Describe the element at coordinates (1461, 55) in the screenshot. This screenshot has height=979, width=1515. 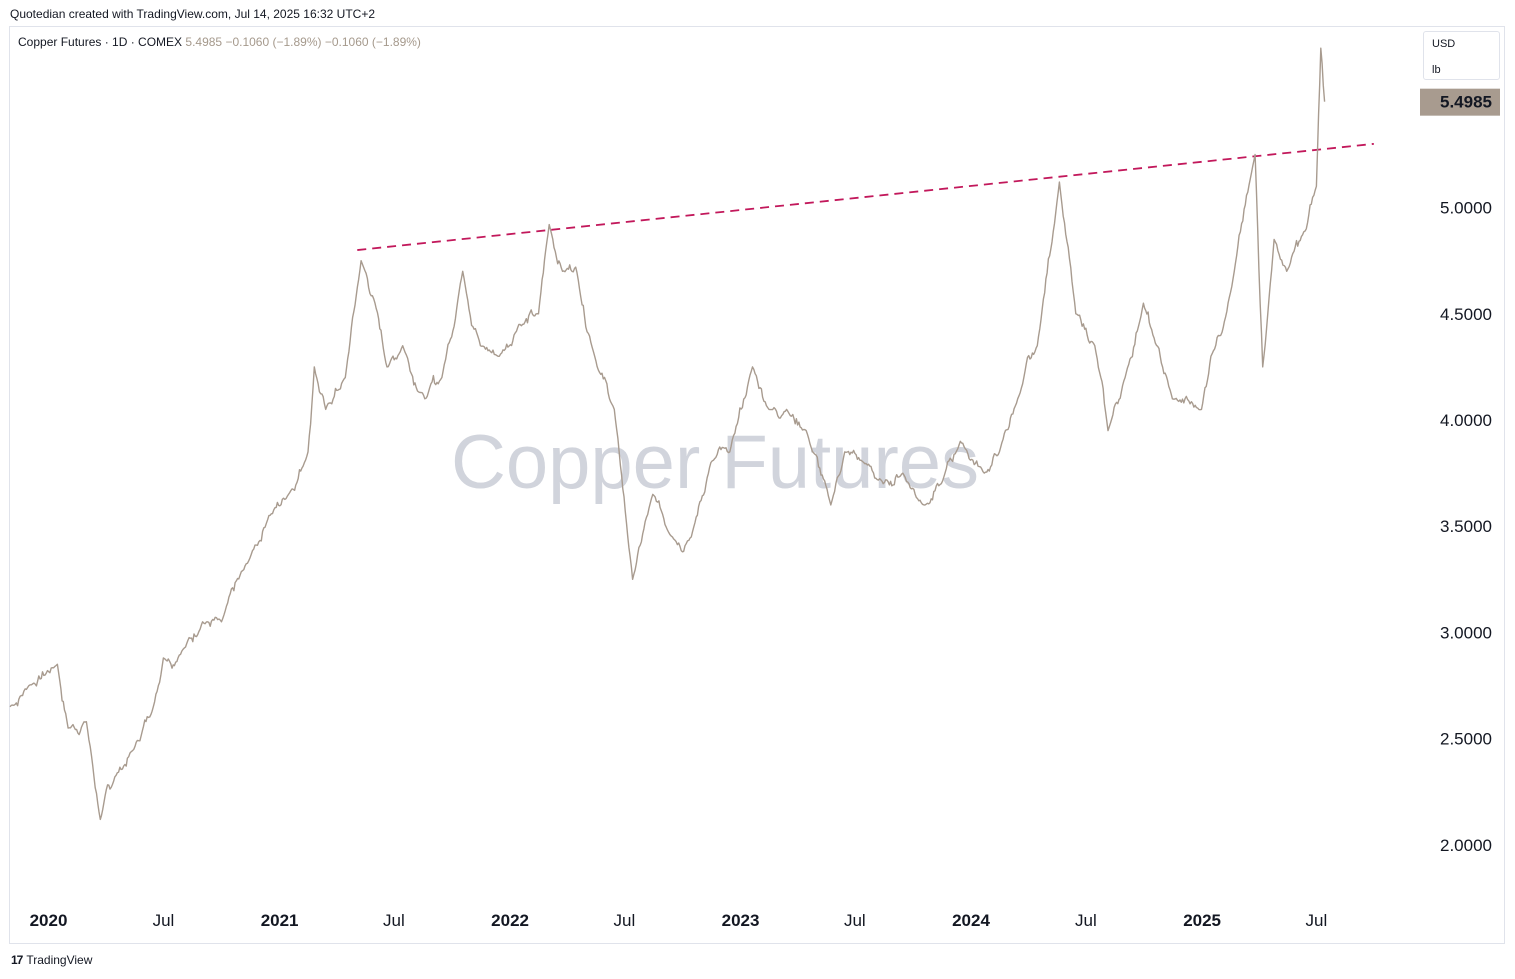
I see `unit-selector: USD lb` at that location.